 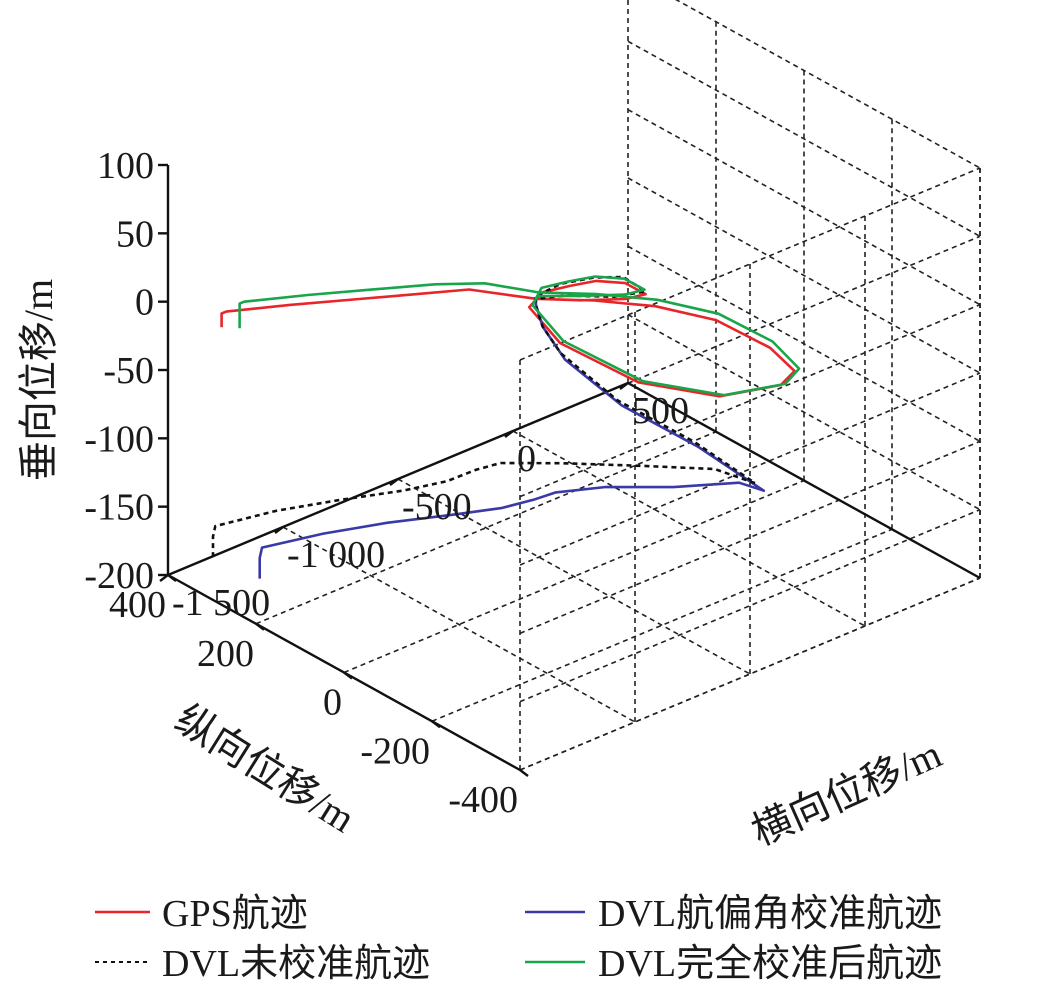 What do you see at coordinates (332, 703) in the screenshot?
I see `y-tick-label: 0` at bounding box center [332, 703].